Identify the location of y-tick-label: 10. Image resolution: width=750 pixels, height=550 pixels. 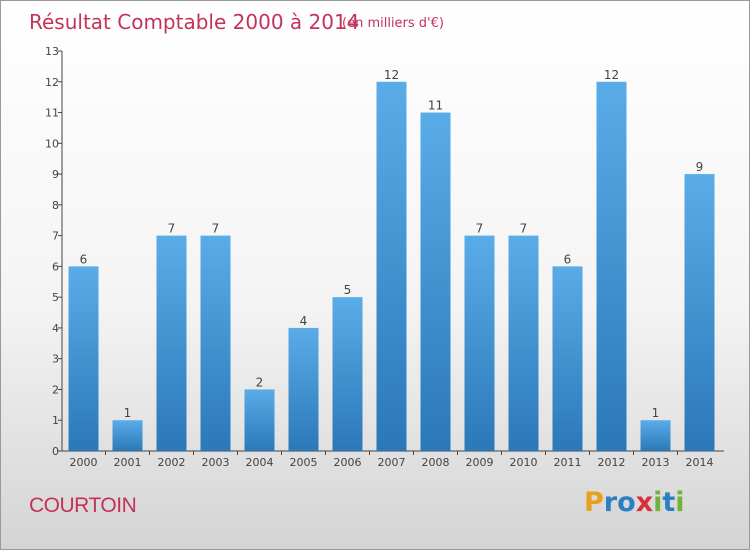
(52, 143).